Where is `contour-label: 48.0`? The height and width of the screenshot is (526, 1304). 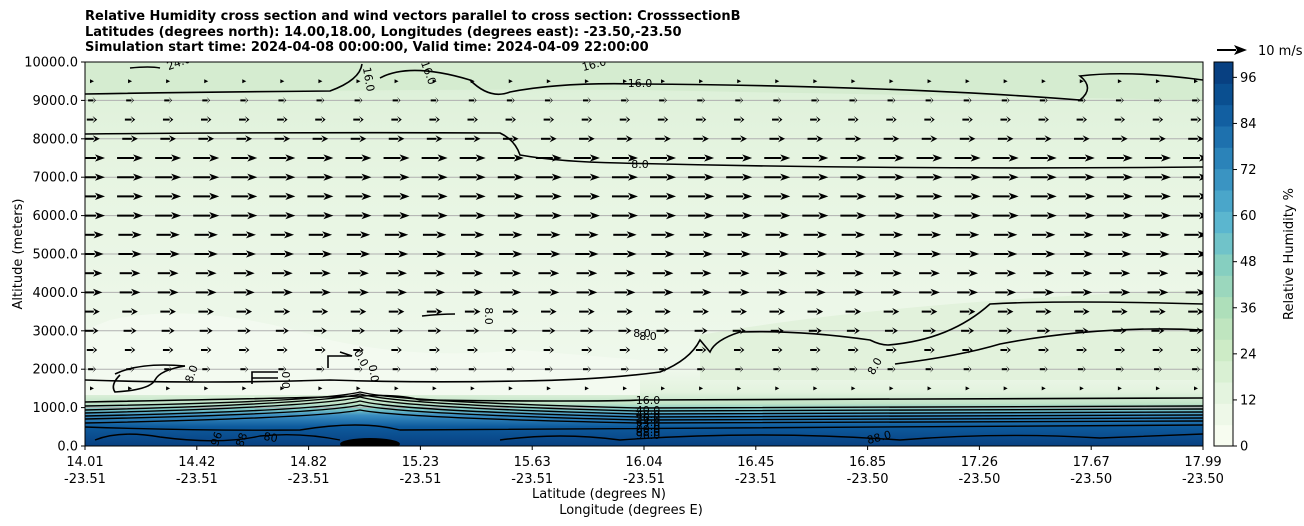
contour-label: 48.0 is located at coordinates (648, 414).